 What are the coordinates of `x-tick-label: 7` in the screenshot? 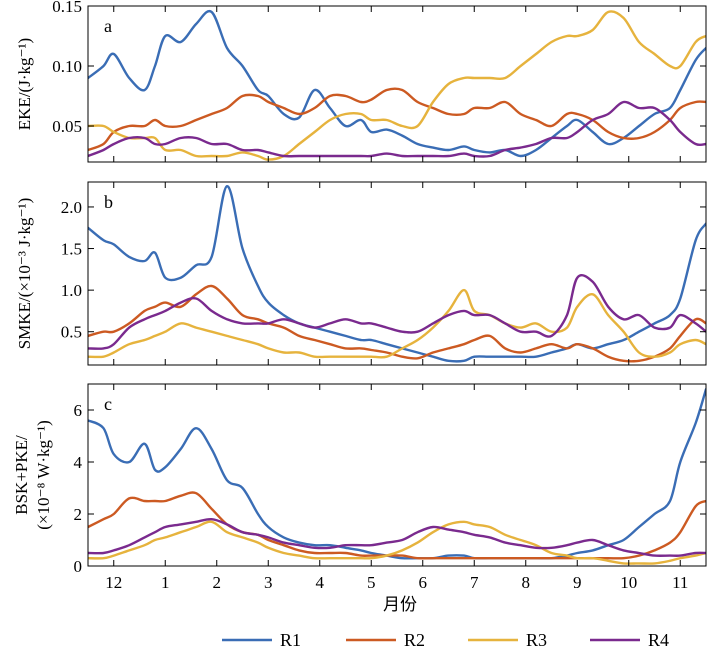 It's located at (474, 582).